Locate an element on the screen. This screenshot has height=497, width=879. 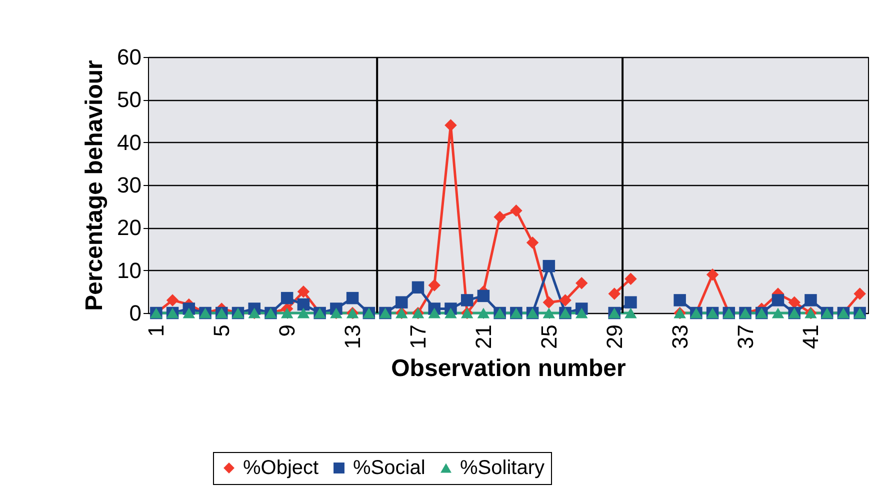
y-tick-label: 0 is located at coordinates (135, 313).